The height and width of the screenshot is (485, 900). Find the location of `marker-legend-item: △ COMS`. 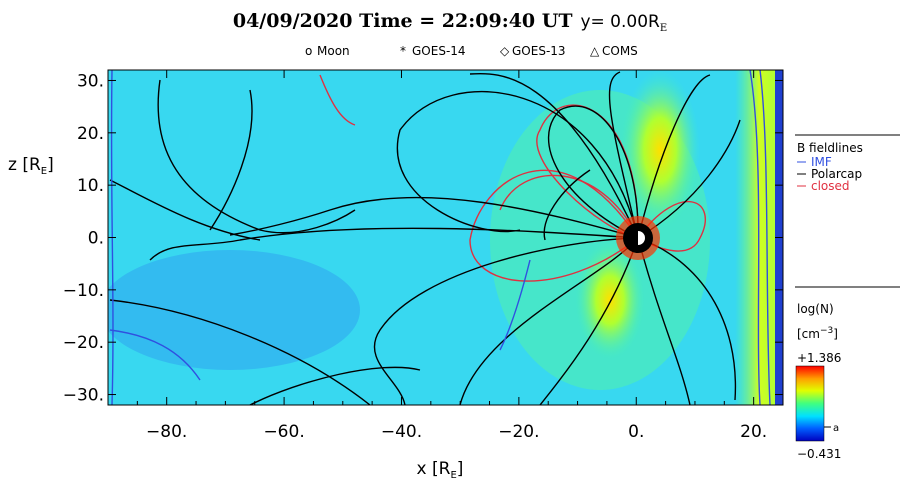

marker-legend-item: △ COMS is located at coordinates (614, 51).